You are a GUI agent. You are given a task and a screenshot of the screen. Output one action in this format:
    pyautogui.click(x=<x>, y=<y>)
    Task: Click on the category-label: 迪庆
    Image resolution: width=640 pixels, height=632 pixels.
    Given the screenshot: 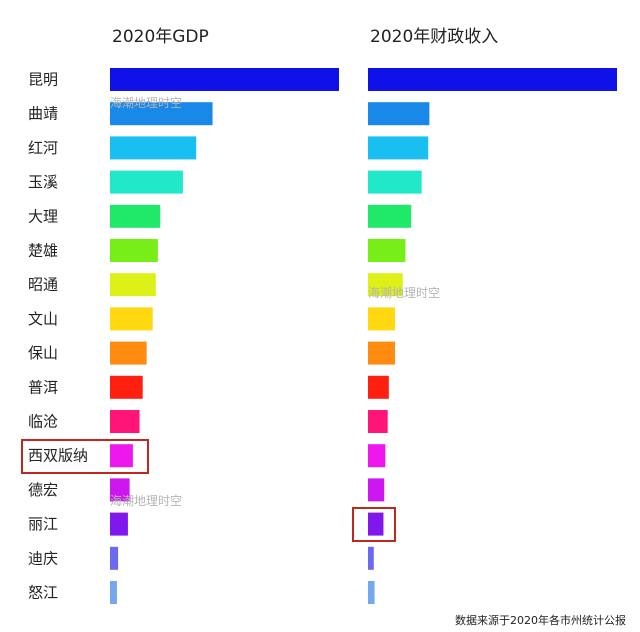 What is the action you would take?
    pyautogui.click(x=43, y=558)
    